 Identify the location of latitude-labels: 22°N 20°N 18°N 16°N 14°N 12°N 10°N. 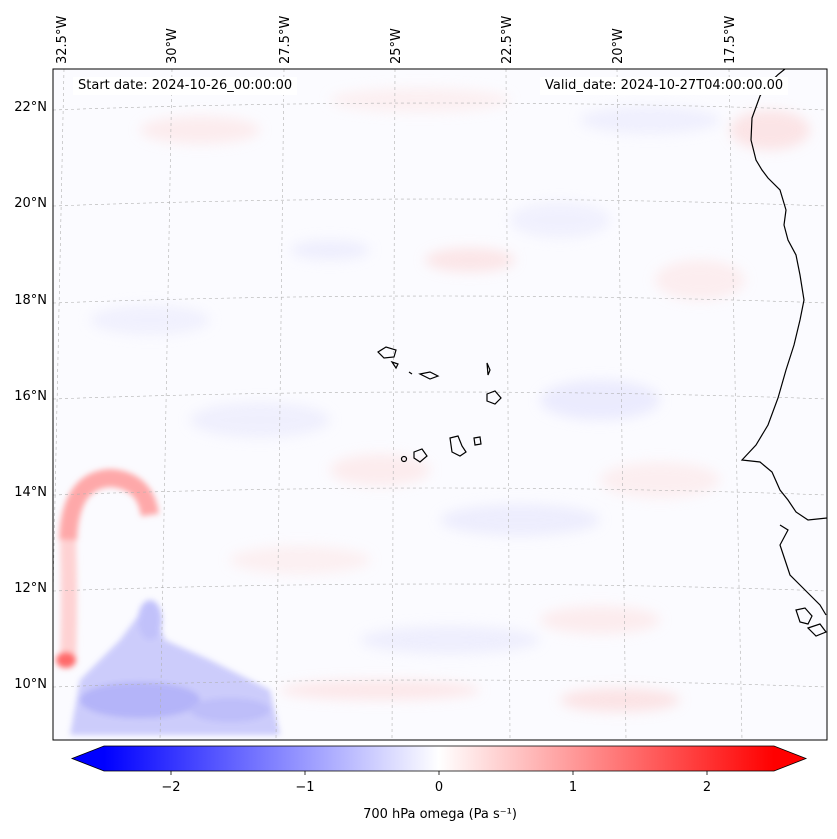
(30, 396).